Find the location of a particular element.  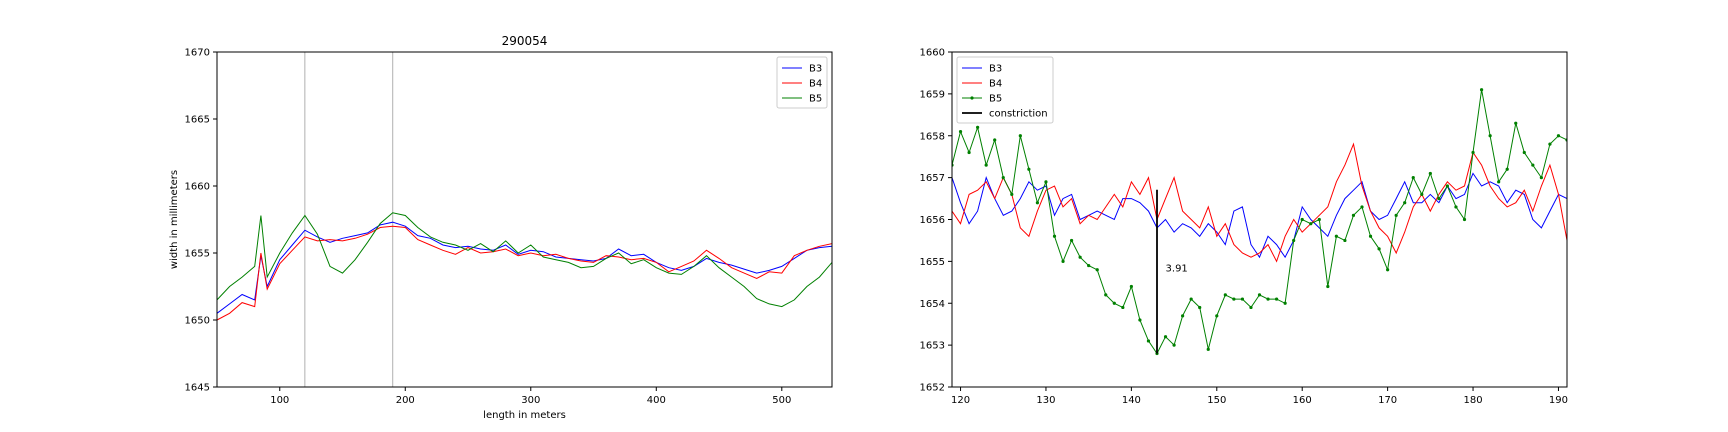

y-tick-label: 1656 is located at coordinates (932, 220).